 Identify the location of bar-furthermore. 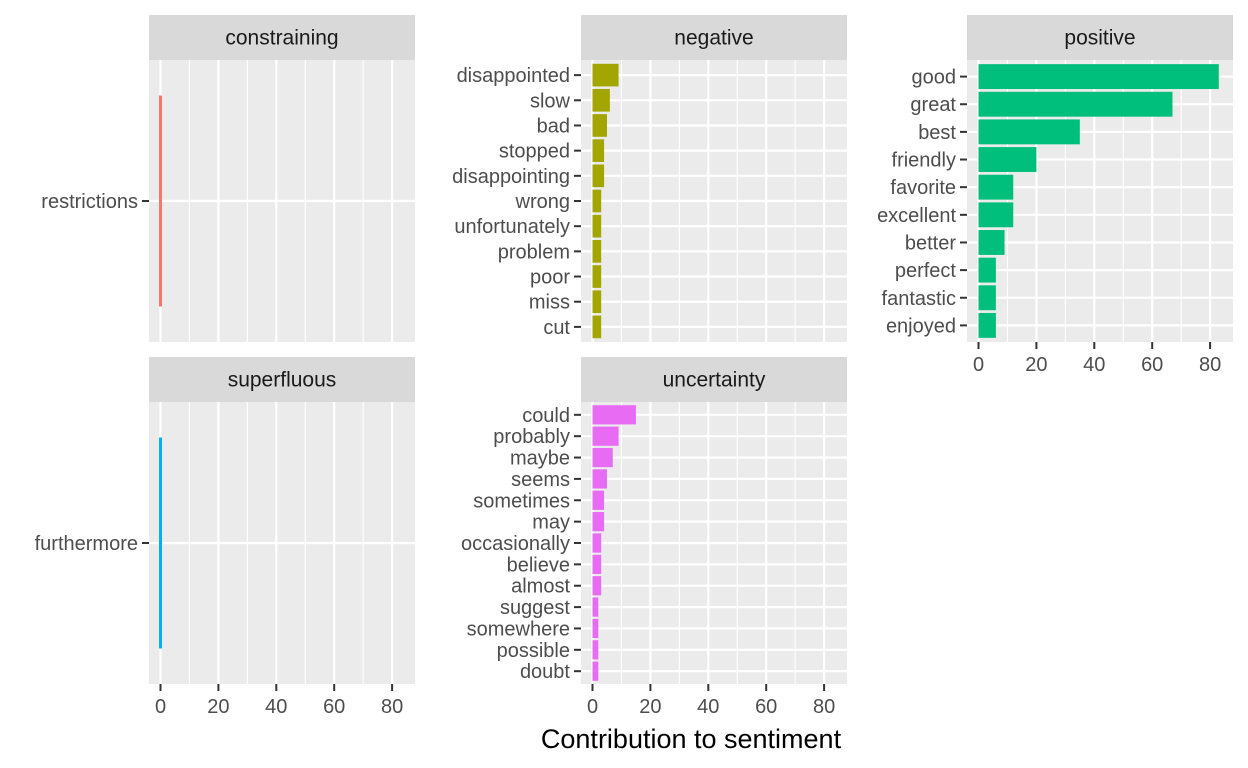
(160, 543).